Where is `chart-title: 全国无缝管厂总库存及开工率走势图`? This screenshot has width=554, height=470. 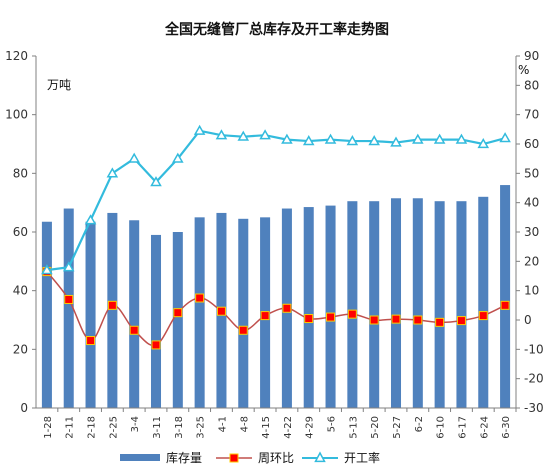 chart-title: 全国无缝管厂总库存及开工率走势图 is located at coordinates (276, 29).